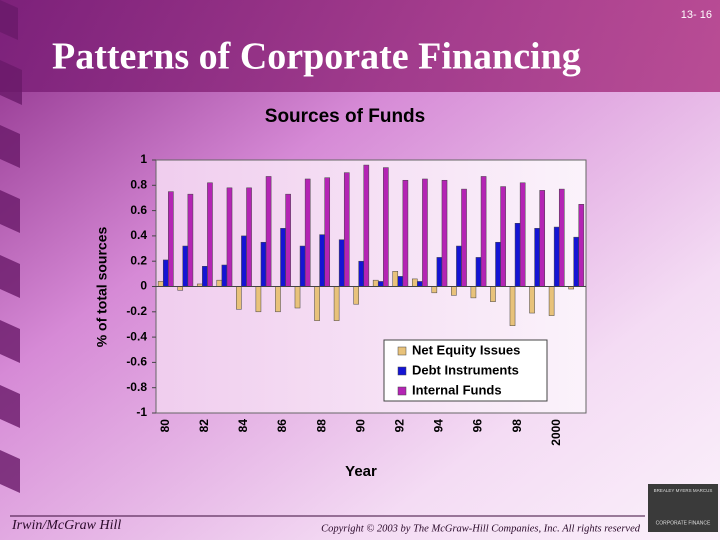 The height and width of the screenshot is (540, 720). Describe the element at coordinates (243, 426) in the screenshot. I see `x-tick-label: 84` at that location.